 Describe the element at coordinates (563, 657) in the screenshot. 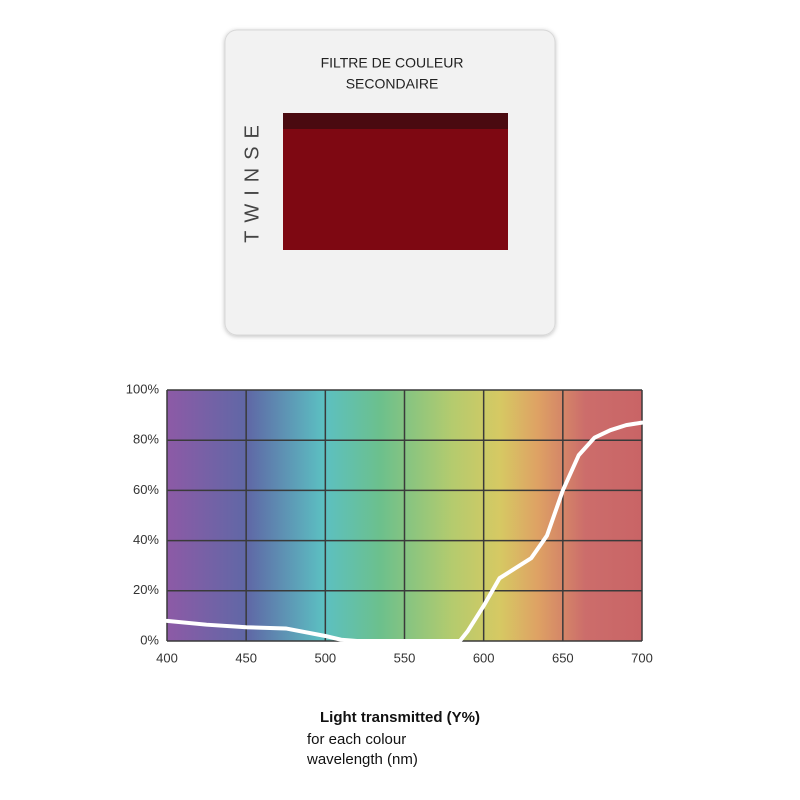

I see `x-tick-label: 650` at that location.